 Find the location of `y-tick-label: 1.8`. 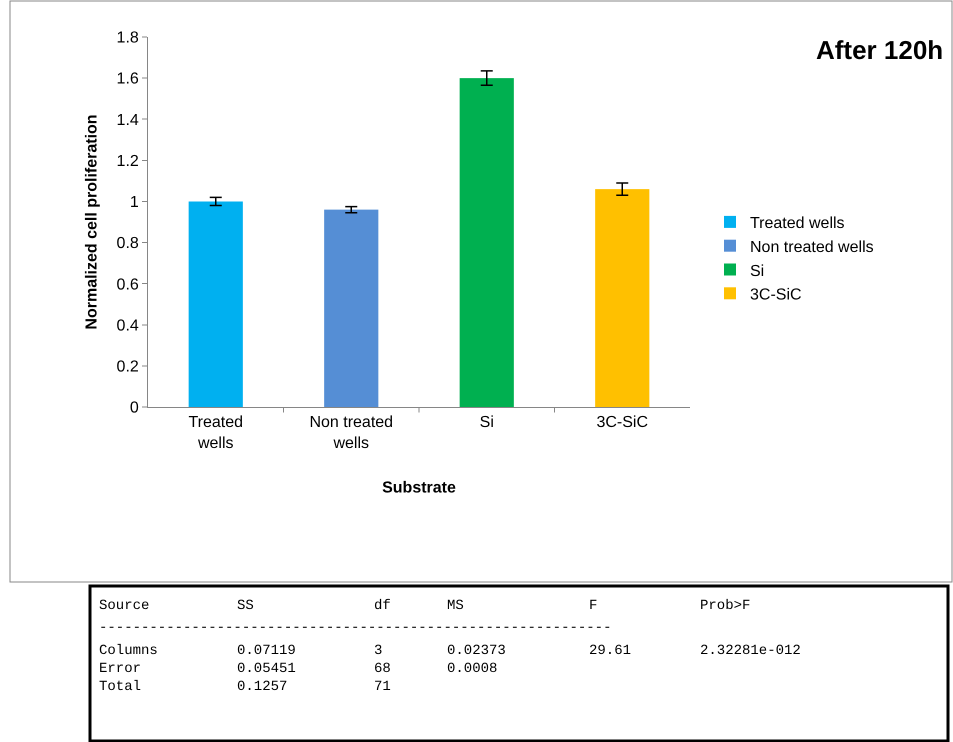

y-tick-label: 1.8 is located at coordinates (127, 38).